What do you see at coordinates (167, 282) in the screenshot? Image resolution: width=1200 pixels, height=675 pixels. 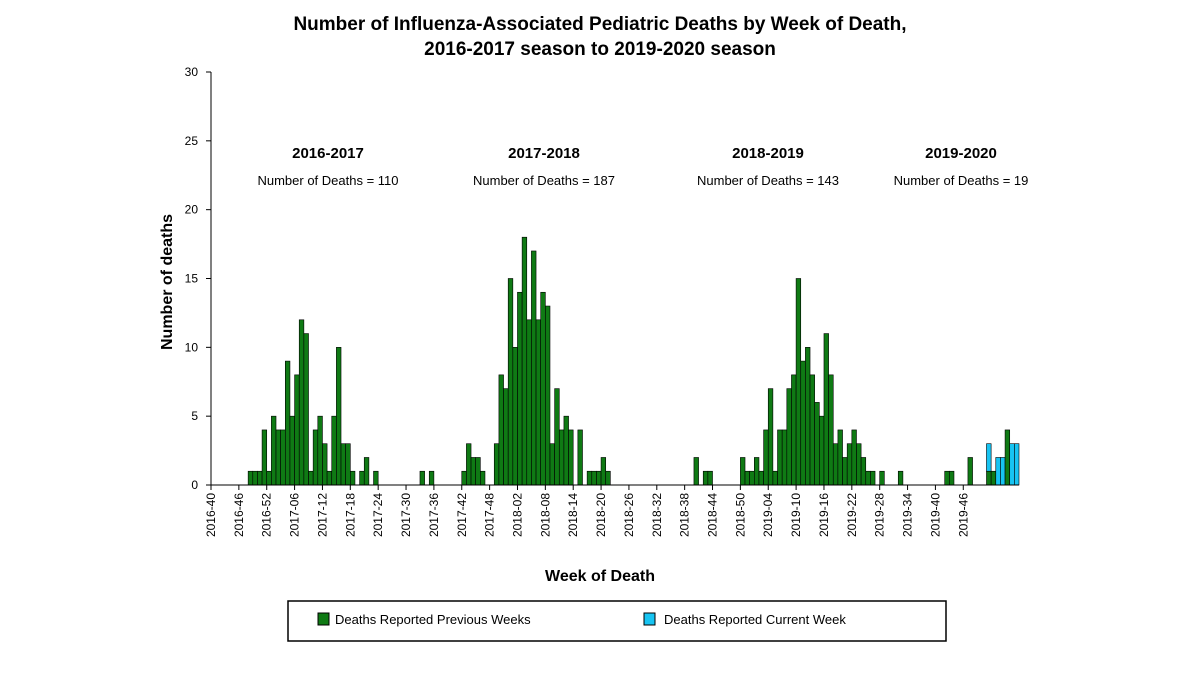 I see `y-axis-title: Number of deaths` at bounding box center [167, 282].